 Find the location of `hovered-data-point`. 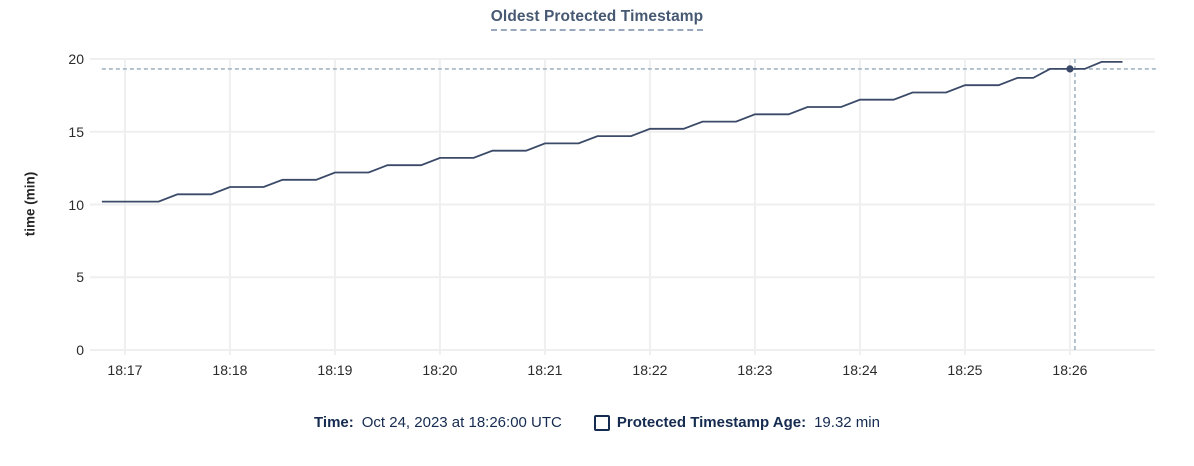

hovered-data-point is located at coordinates (1070, 69).